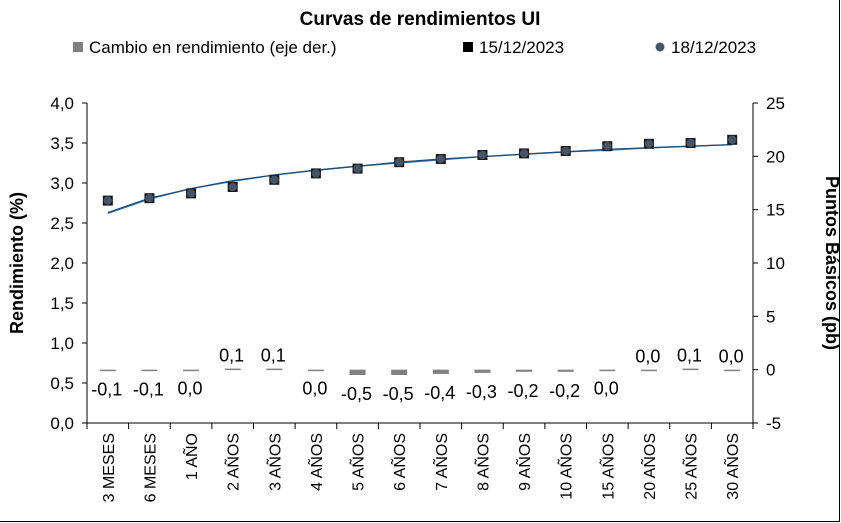  Describe the element at coordinates (213, 47) in the screenshot. I see `legend-label: Cambio en rendimiento (eje der.)` at that location.